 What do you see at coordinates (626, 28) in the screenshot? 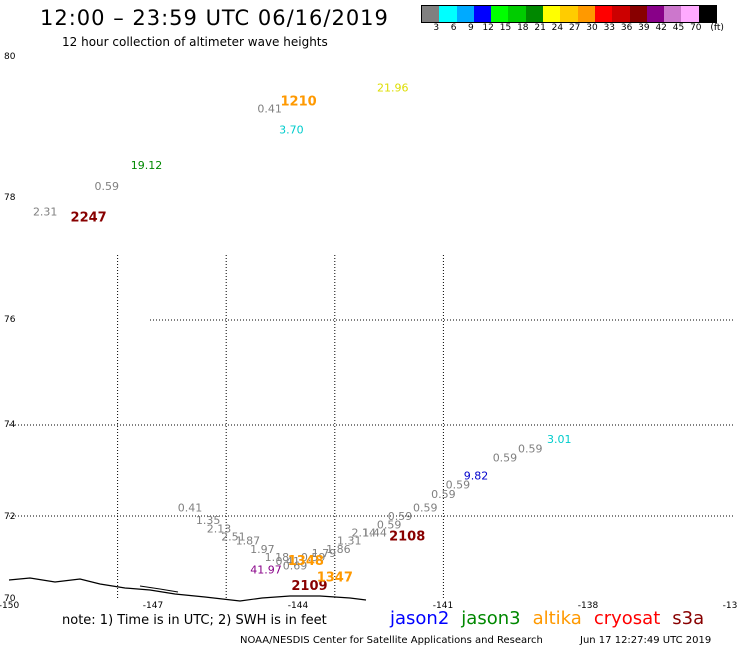
I see `color-scale-label: 36` at bounding box center [626, 28].